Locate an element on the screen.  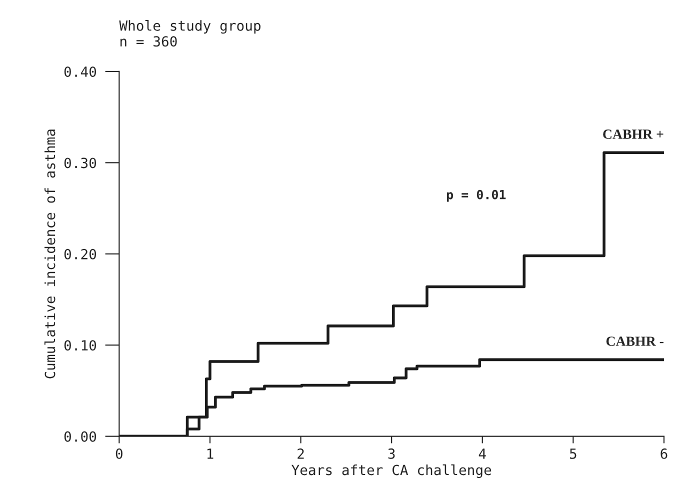
chart-title: Whole study group n = 360 is located at coordinates (189, 33).